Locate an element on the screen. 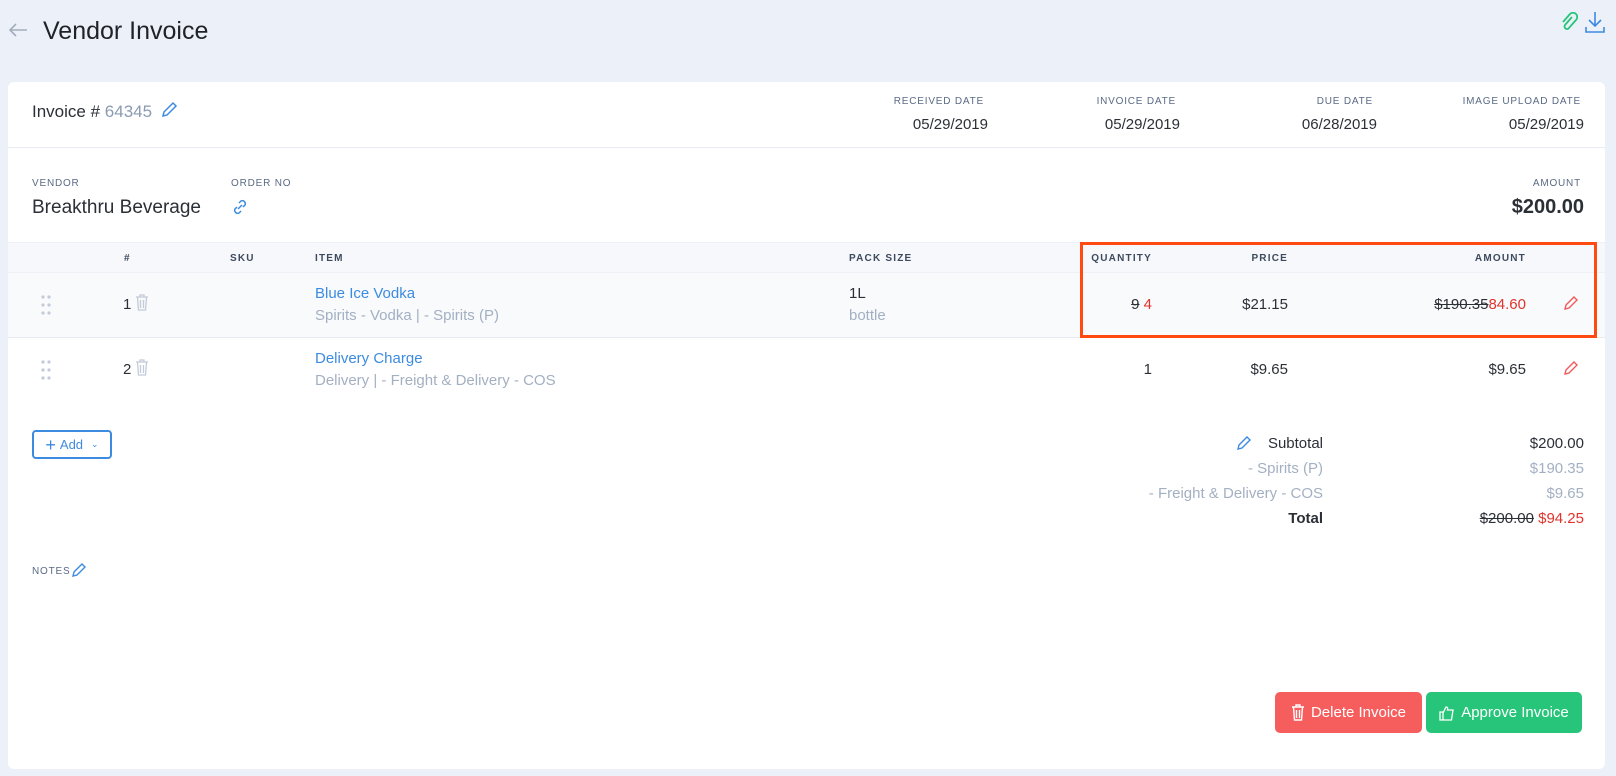 This screenshot has height=776, width=1616. plus-icon: + is located at coordinates (50, 444).